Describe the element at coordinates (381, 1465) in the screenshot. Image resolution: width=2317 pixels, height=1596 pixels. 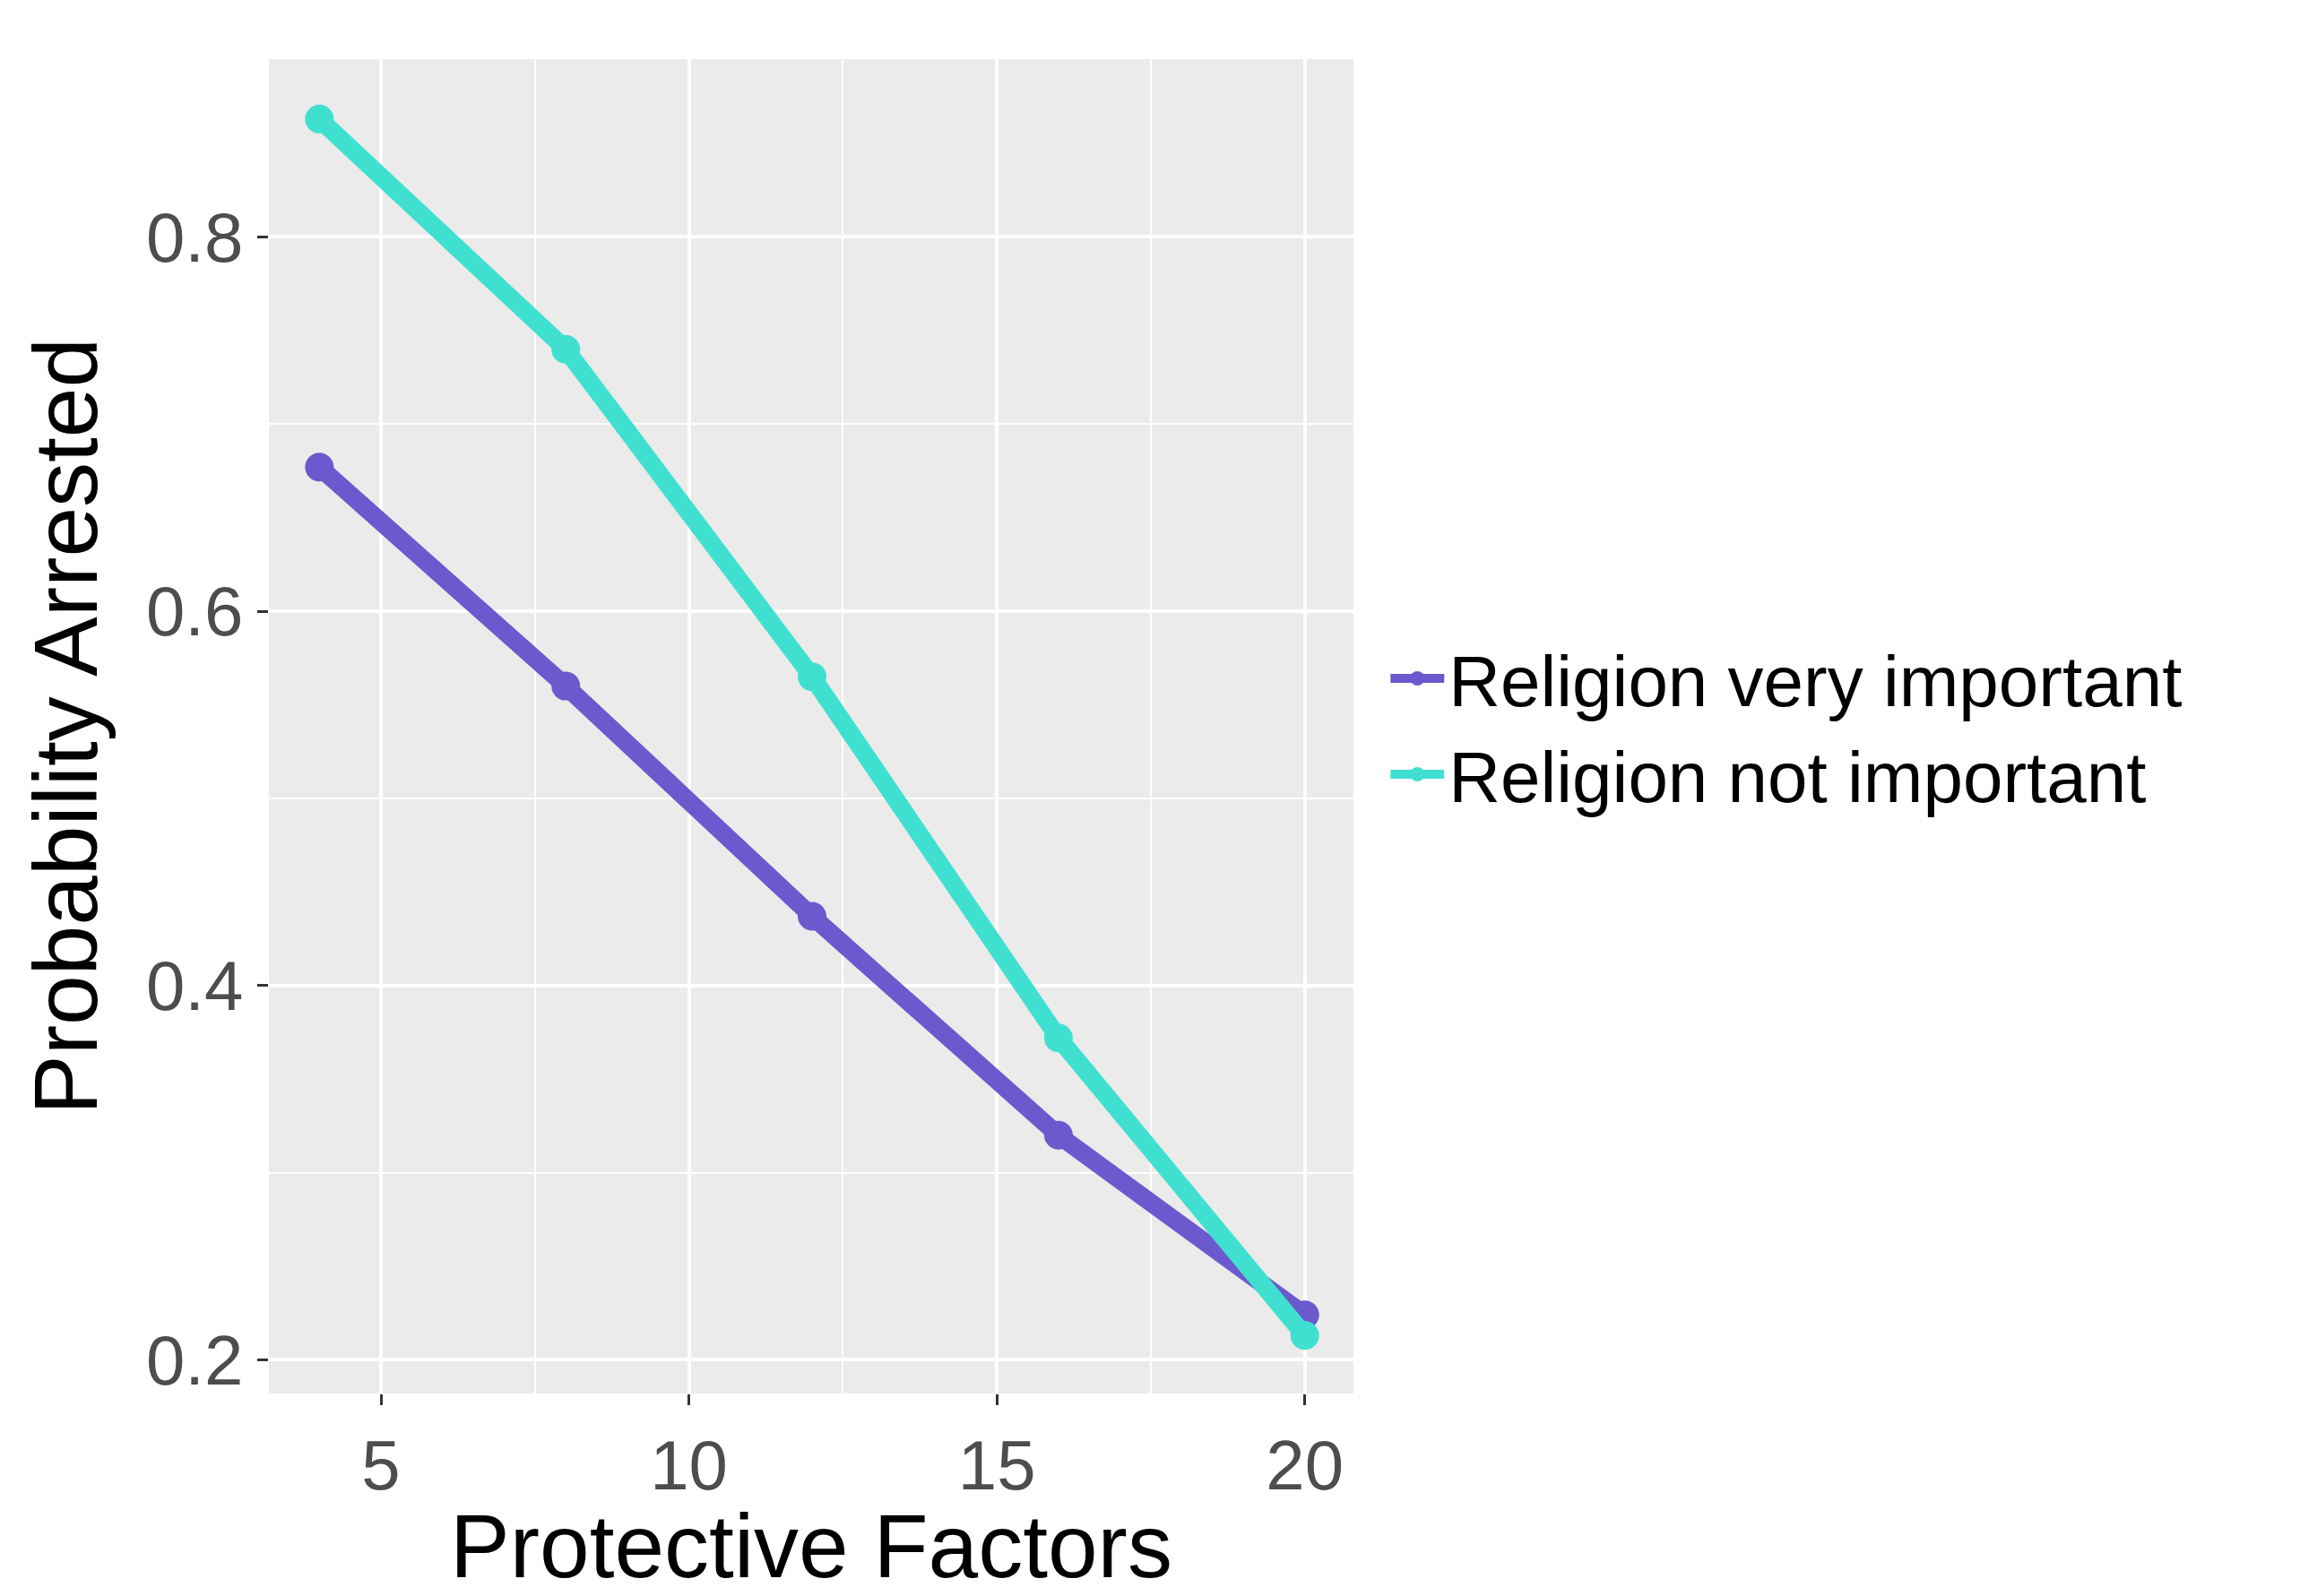
I see `x-tick-label: 5` at that location.